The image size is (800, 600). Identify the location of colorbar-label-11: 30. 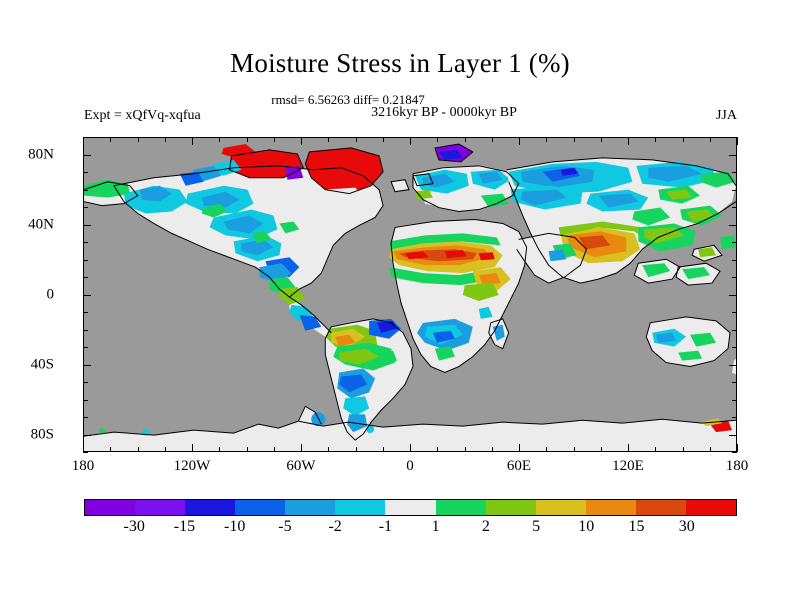
(686, 526).